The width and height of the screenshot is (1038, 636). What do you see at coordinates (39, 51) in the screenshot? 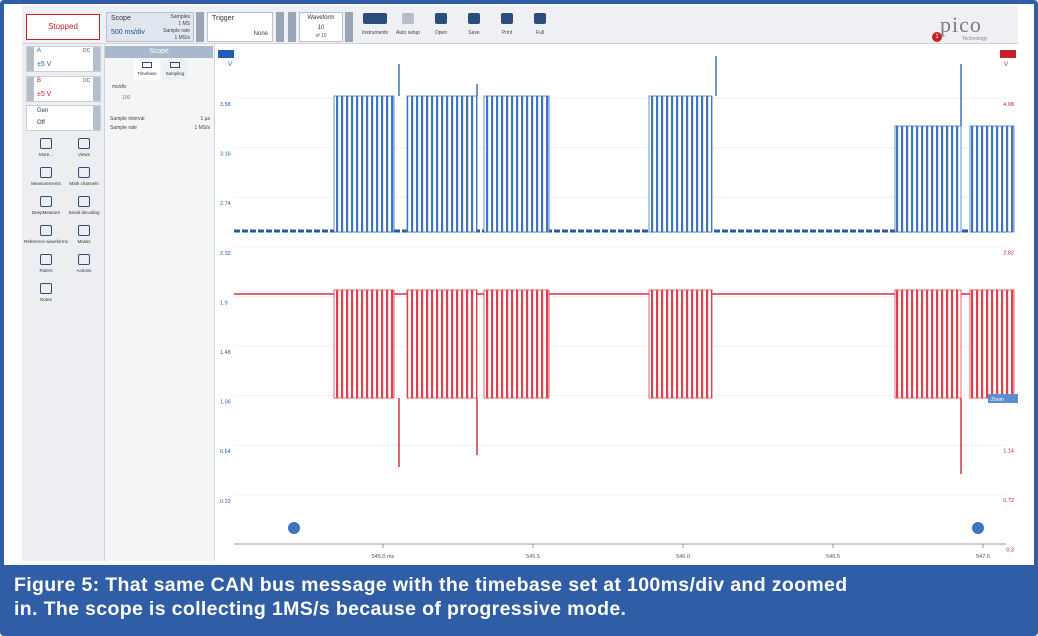
I see `channel-name: A` at bounding box center [39, 51].